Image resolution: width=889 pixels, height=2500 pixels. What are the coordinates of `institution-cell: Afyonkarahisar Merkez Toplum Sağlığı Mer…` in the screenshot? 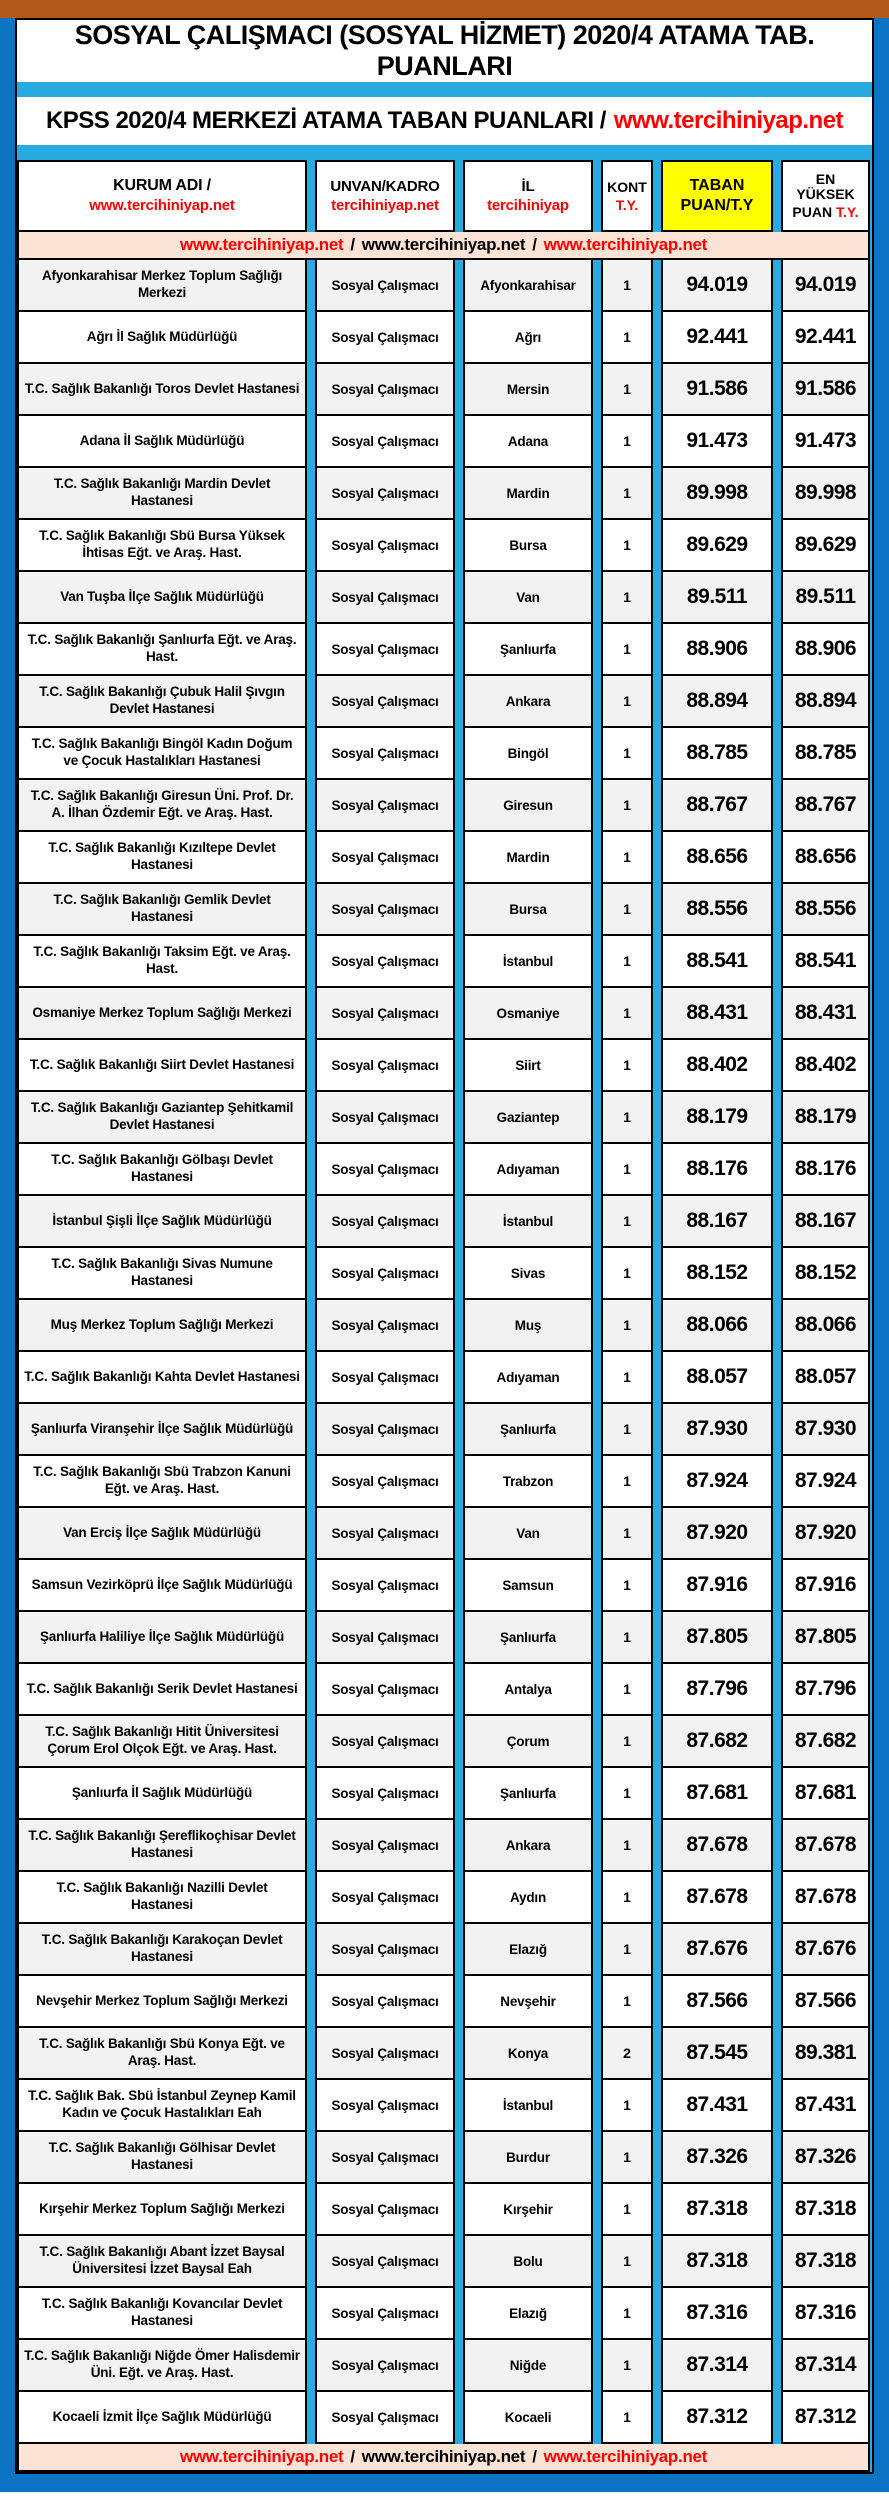 It's located at (162, 286).